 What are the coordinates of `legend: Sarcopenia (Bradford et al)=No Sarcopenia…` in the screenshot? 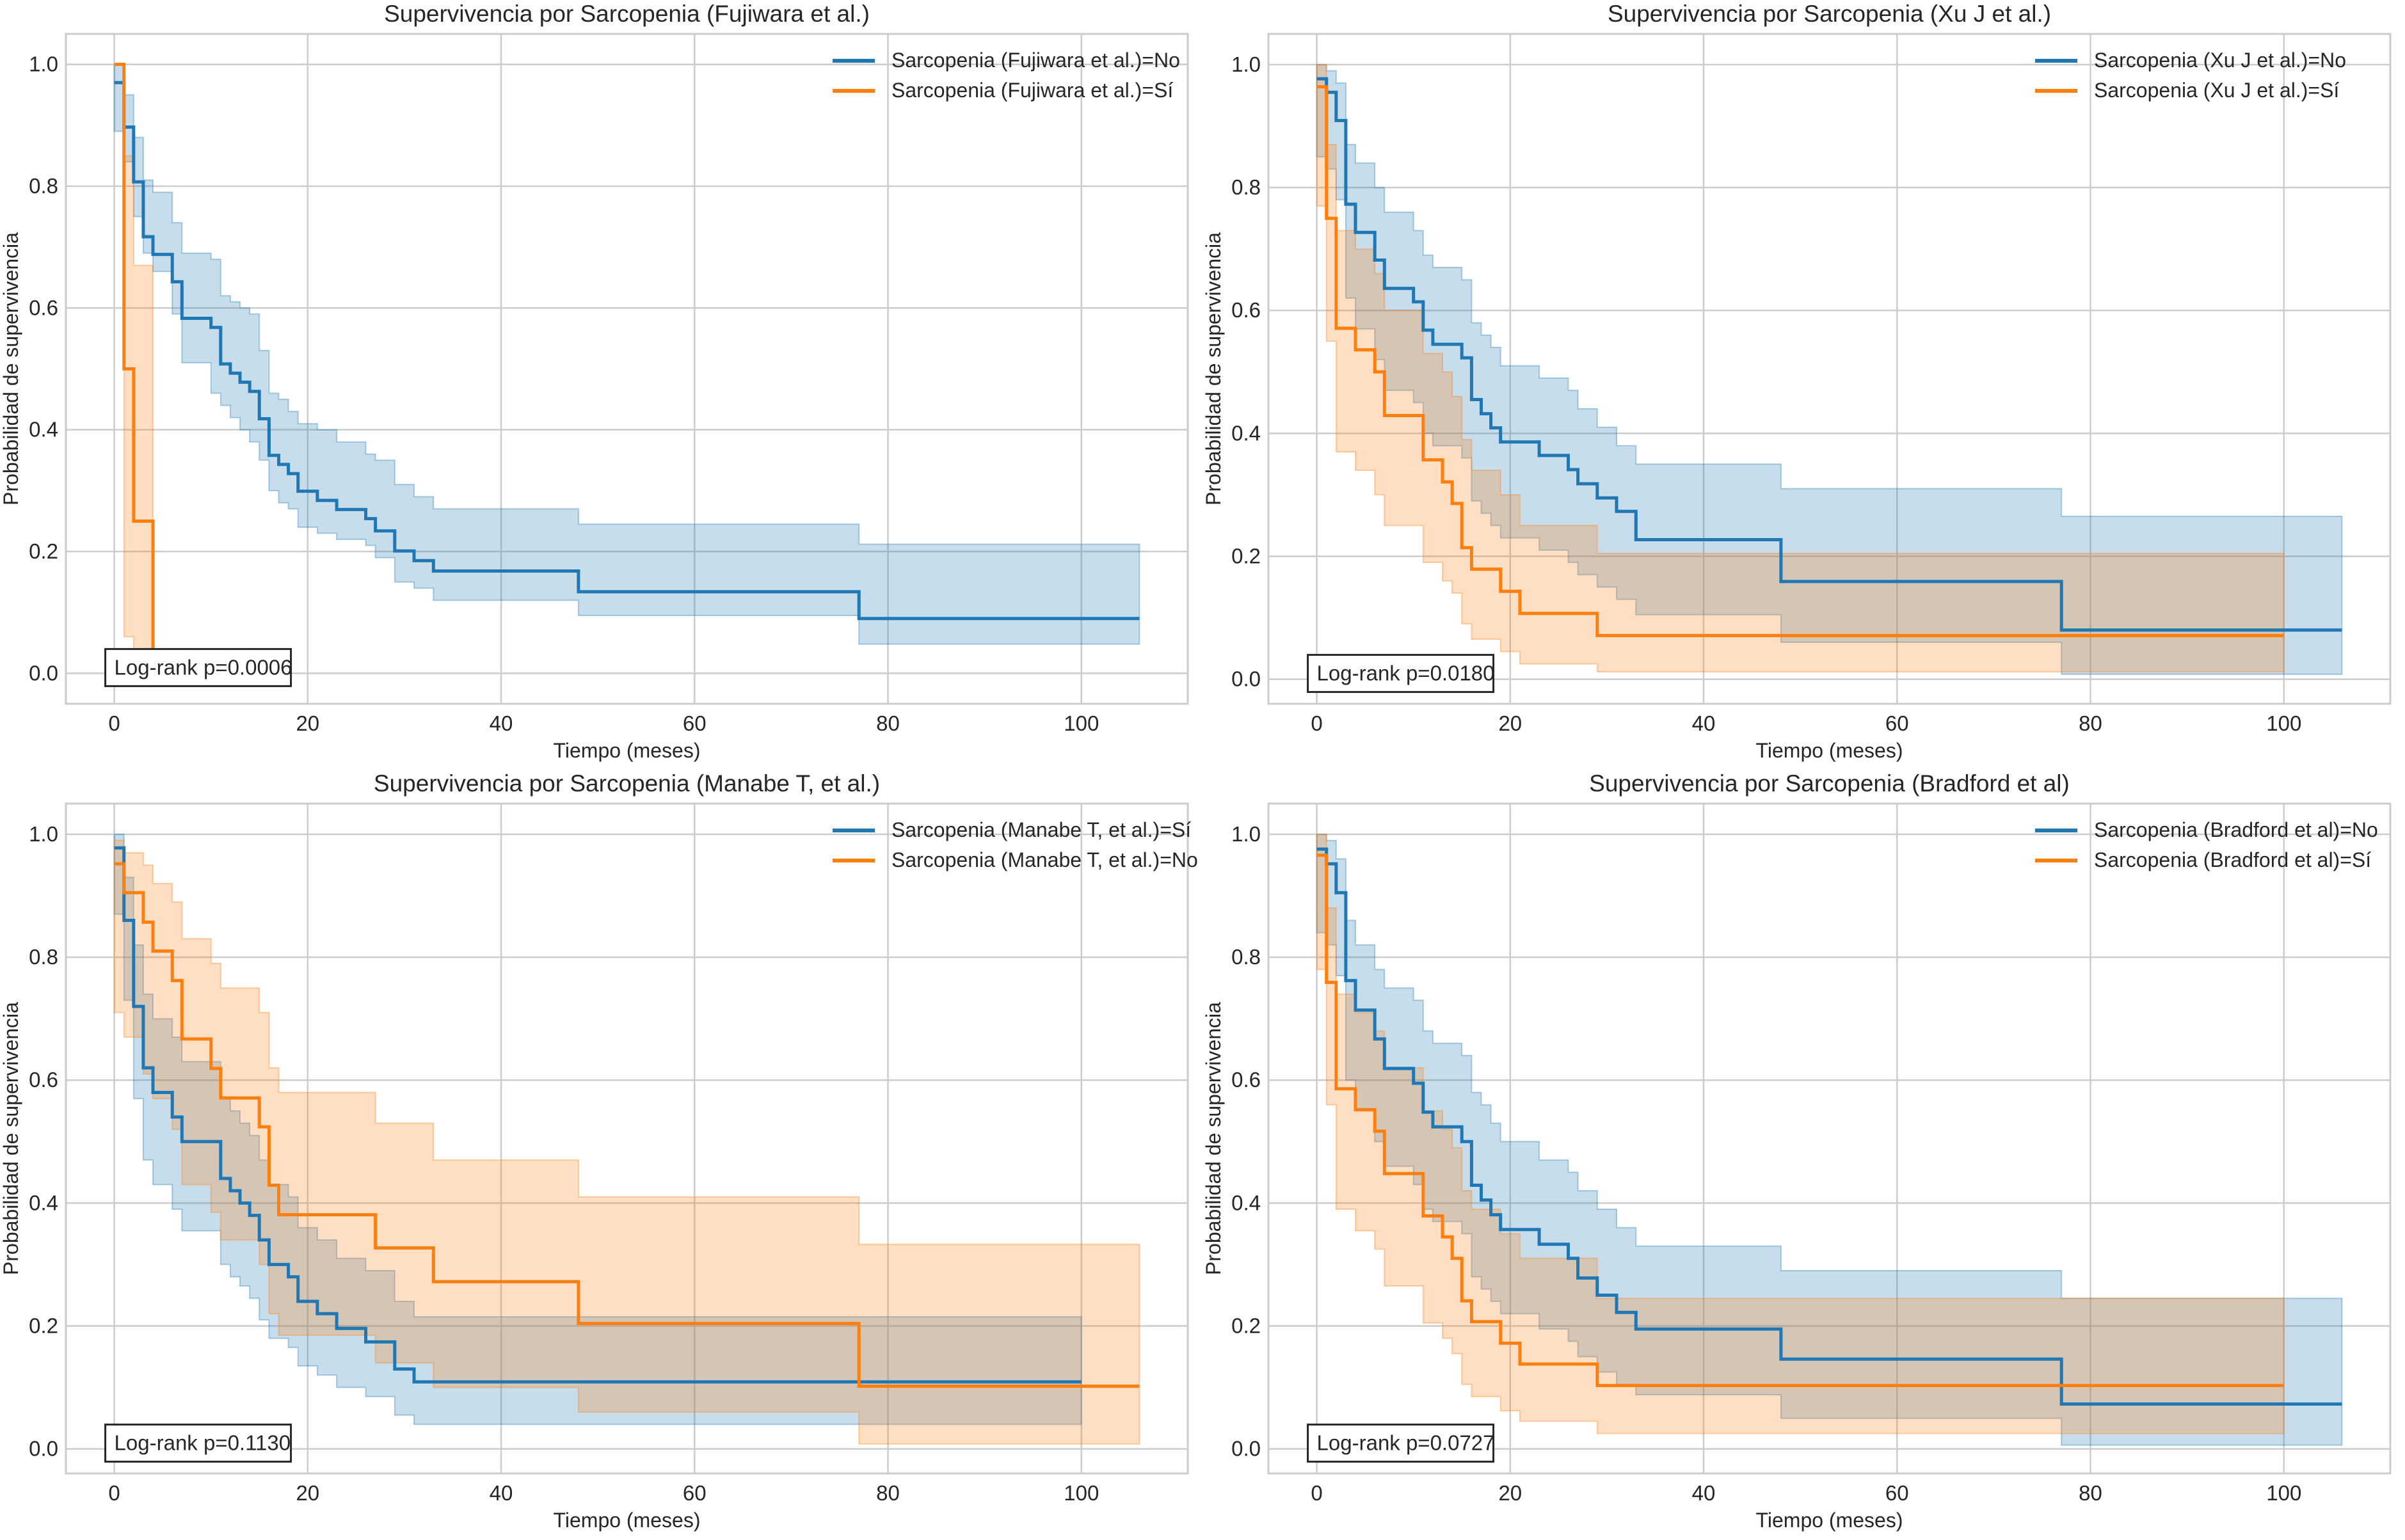 It's located at (2206, 844).